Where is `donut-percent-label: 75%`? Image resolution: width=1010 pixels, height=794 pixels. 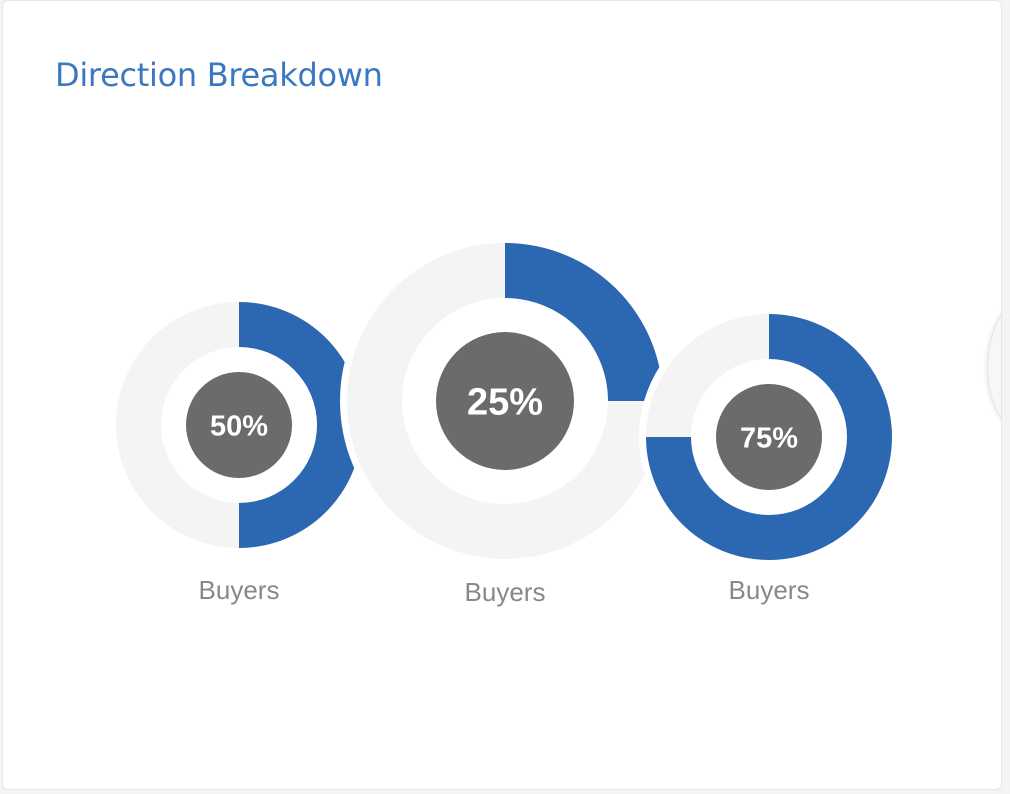
donut-percent-label: 75% is located at coordinates (769, 438).